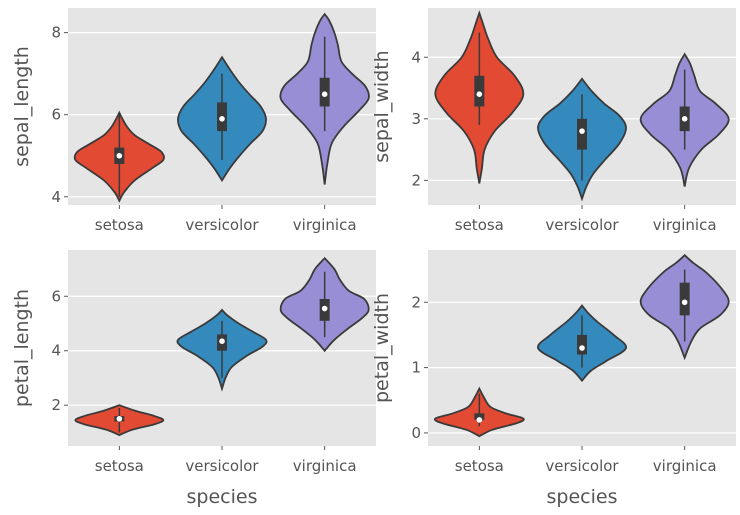 This screenshot has height=515, width=740. What do you see at coordinates (416, 433) in the screenshot?
I see `y-tick-label: 0` at bounding box center [416, 433].